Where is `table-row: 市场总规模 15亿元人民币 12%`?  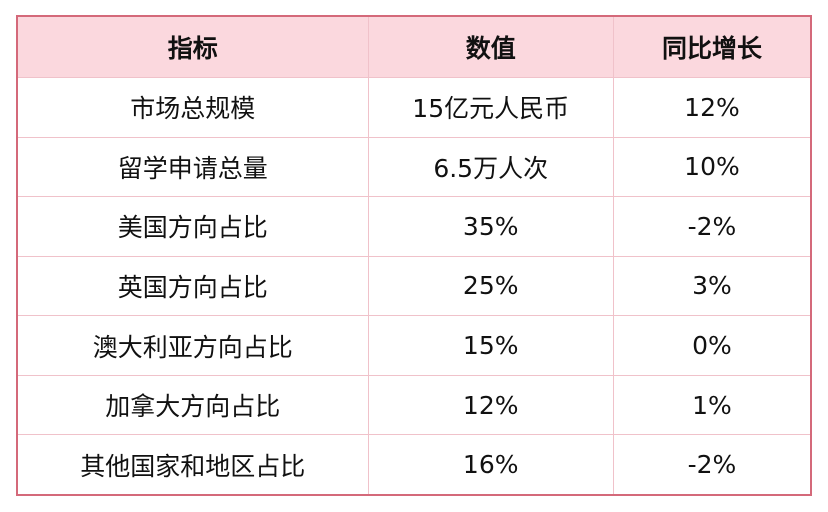 table-row: 市场总规模 15亿元人民币 12% is located at coordinates (414, 107).